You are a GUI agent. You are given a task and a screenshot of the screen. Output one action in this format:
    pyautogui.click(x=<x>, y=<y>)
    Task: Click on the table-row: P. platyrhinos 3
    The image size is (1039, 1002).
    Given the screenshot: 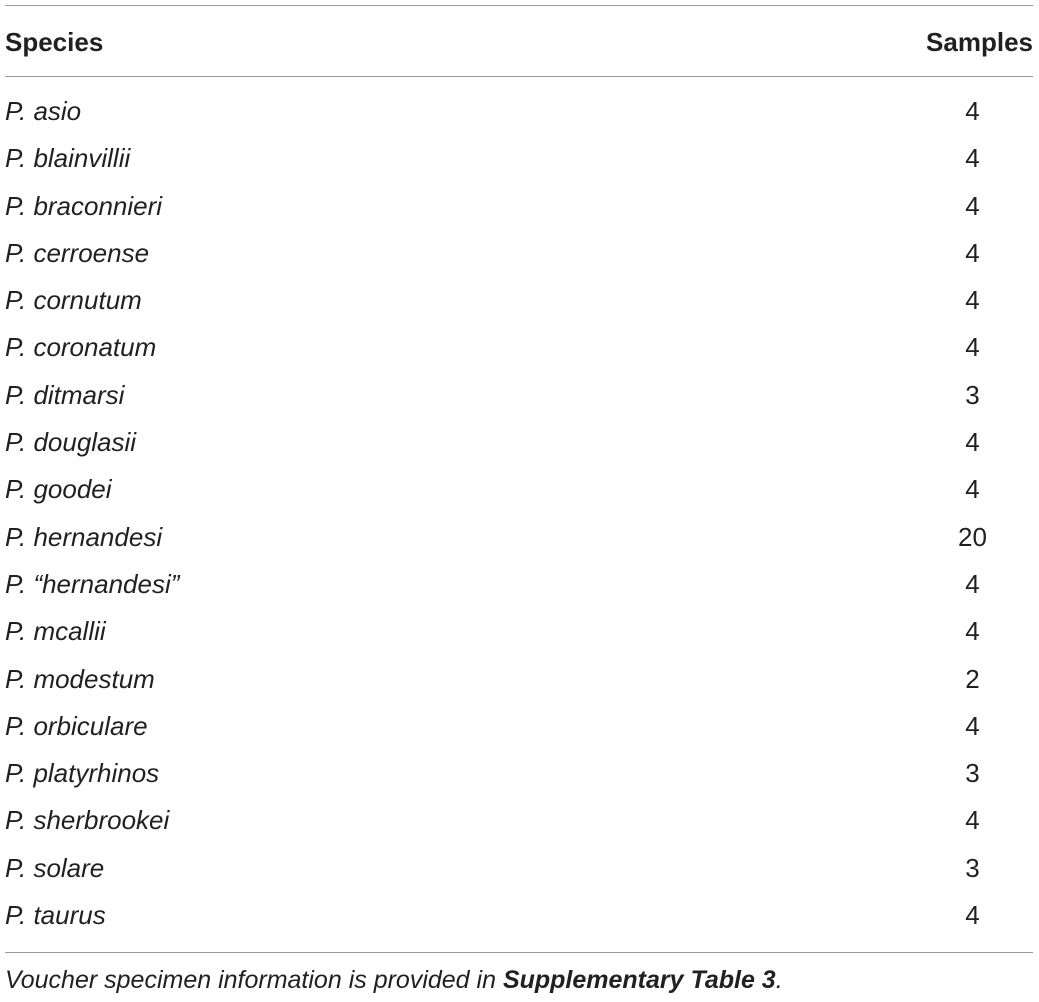 What is the action you would take?
    pyautogui.click(x=519, y=774)
    